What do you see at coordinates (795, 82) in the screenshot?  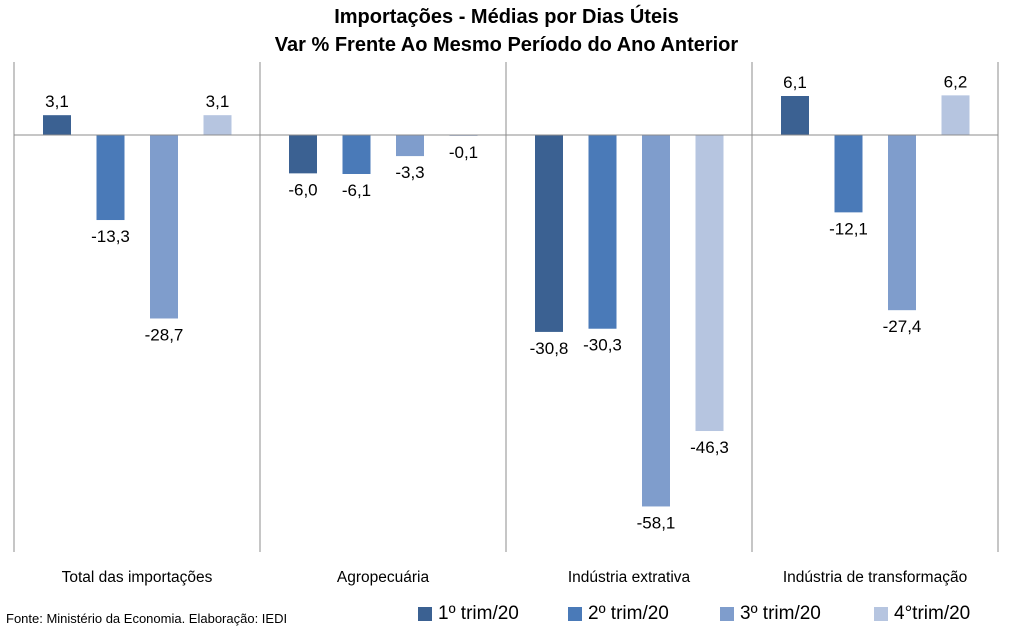 I see `data-label: 6,1` at bounding box center [795, 82].